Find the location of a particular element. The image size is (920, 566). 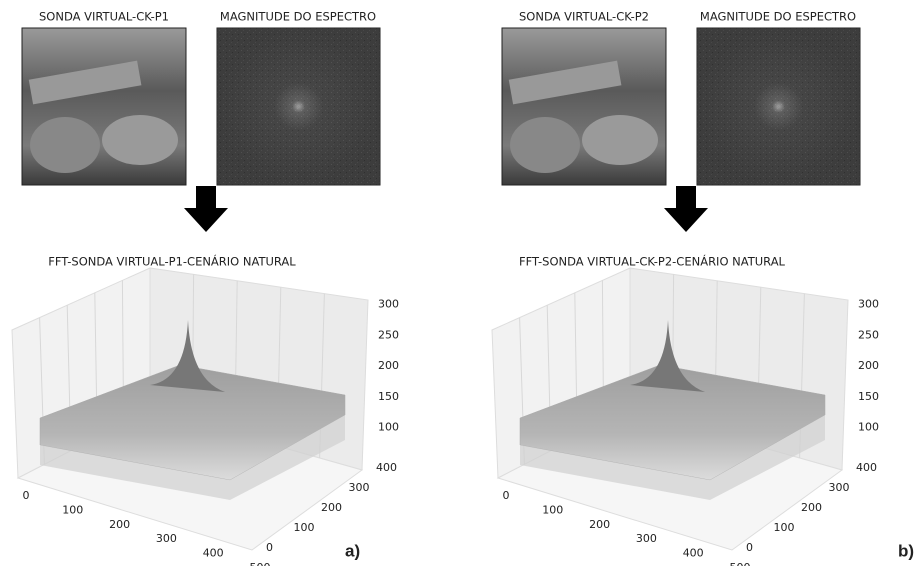

plot-title: FFT-SONDA VIRTUAL-CK-P2-CENÁRIO NATURAL is located at coordinates (652, 261).